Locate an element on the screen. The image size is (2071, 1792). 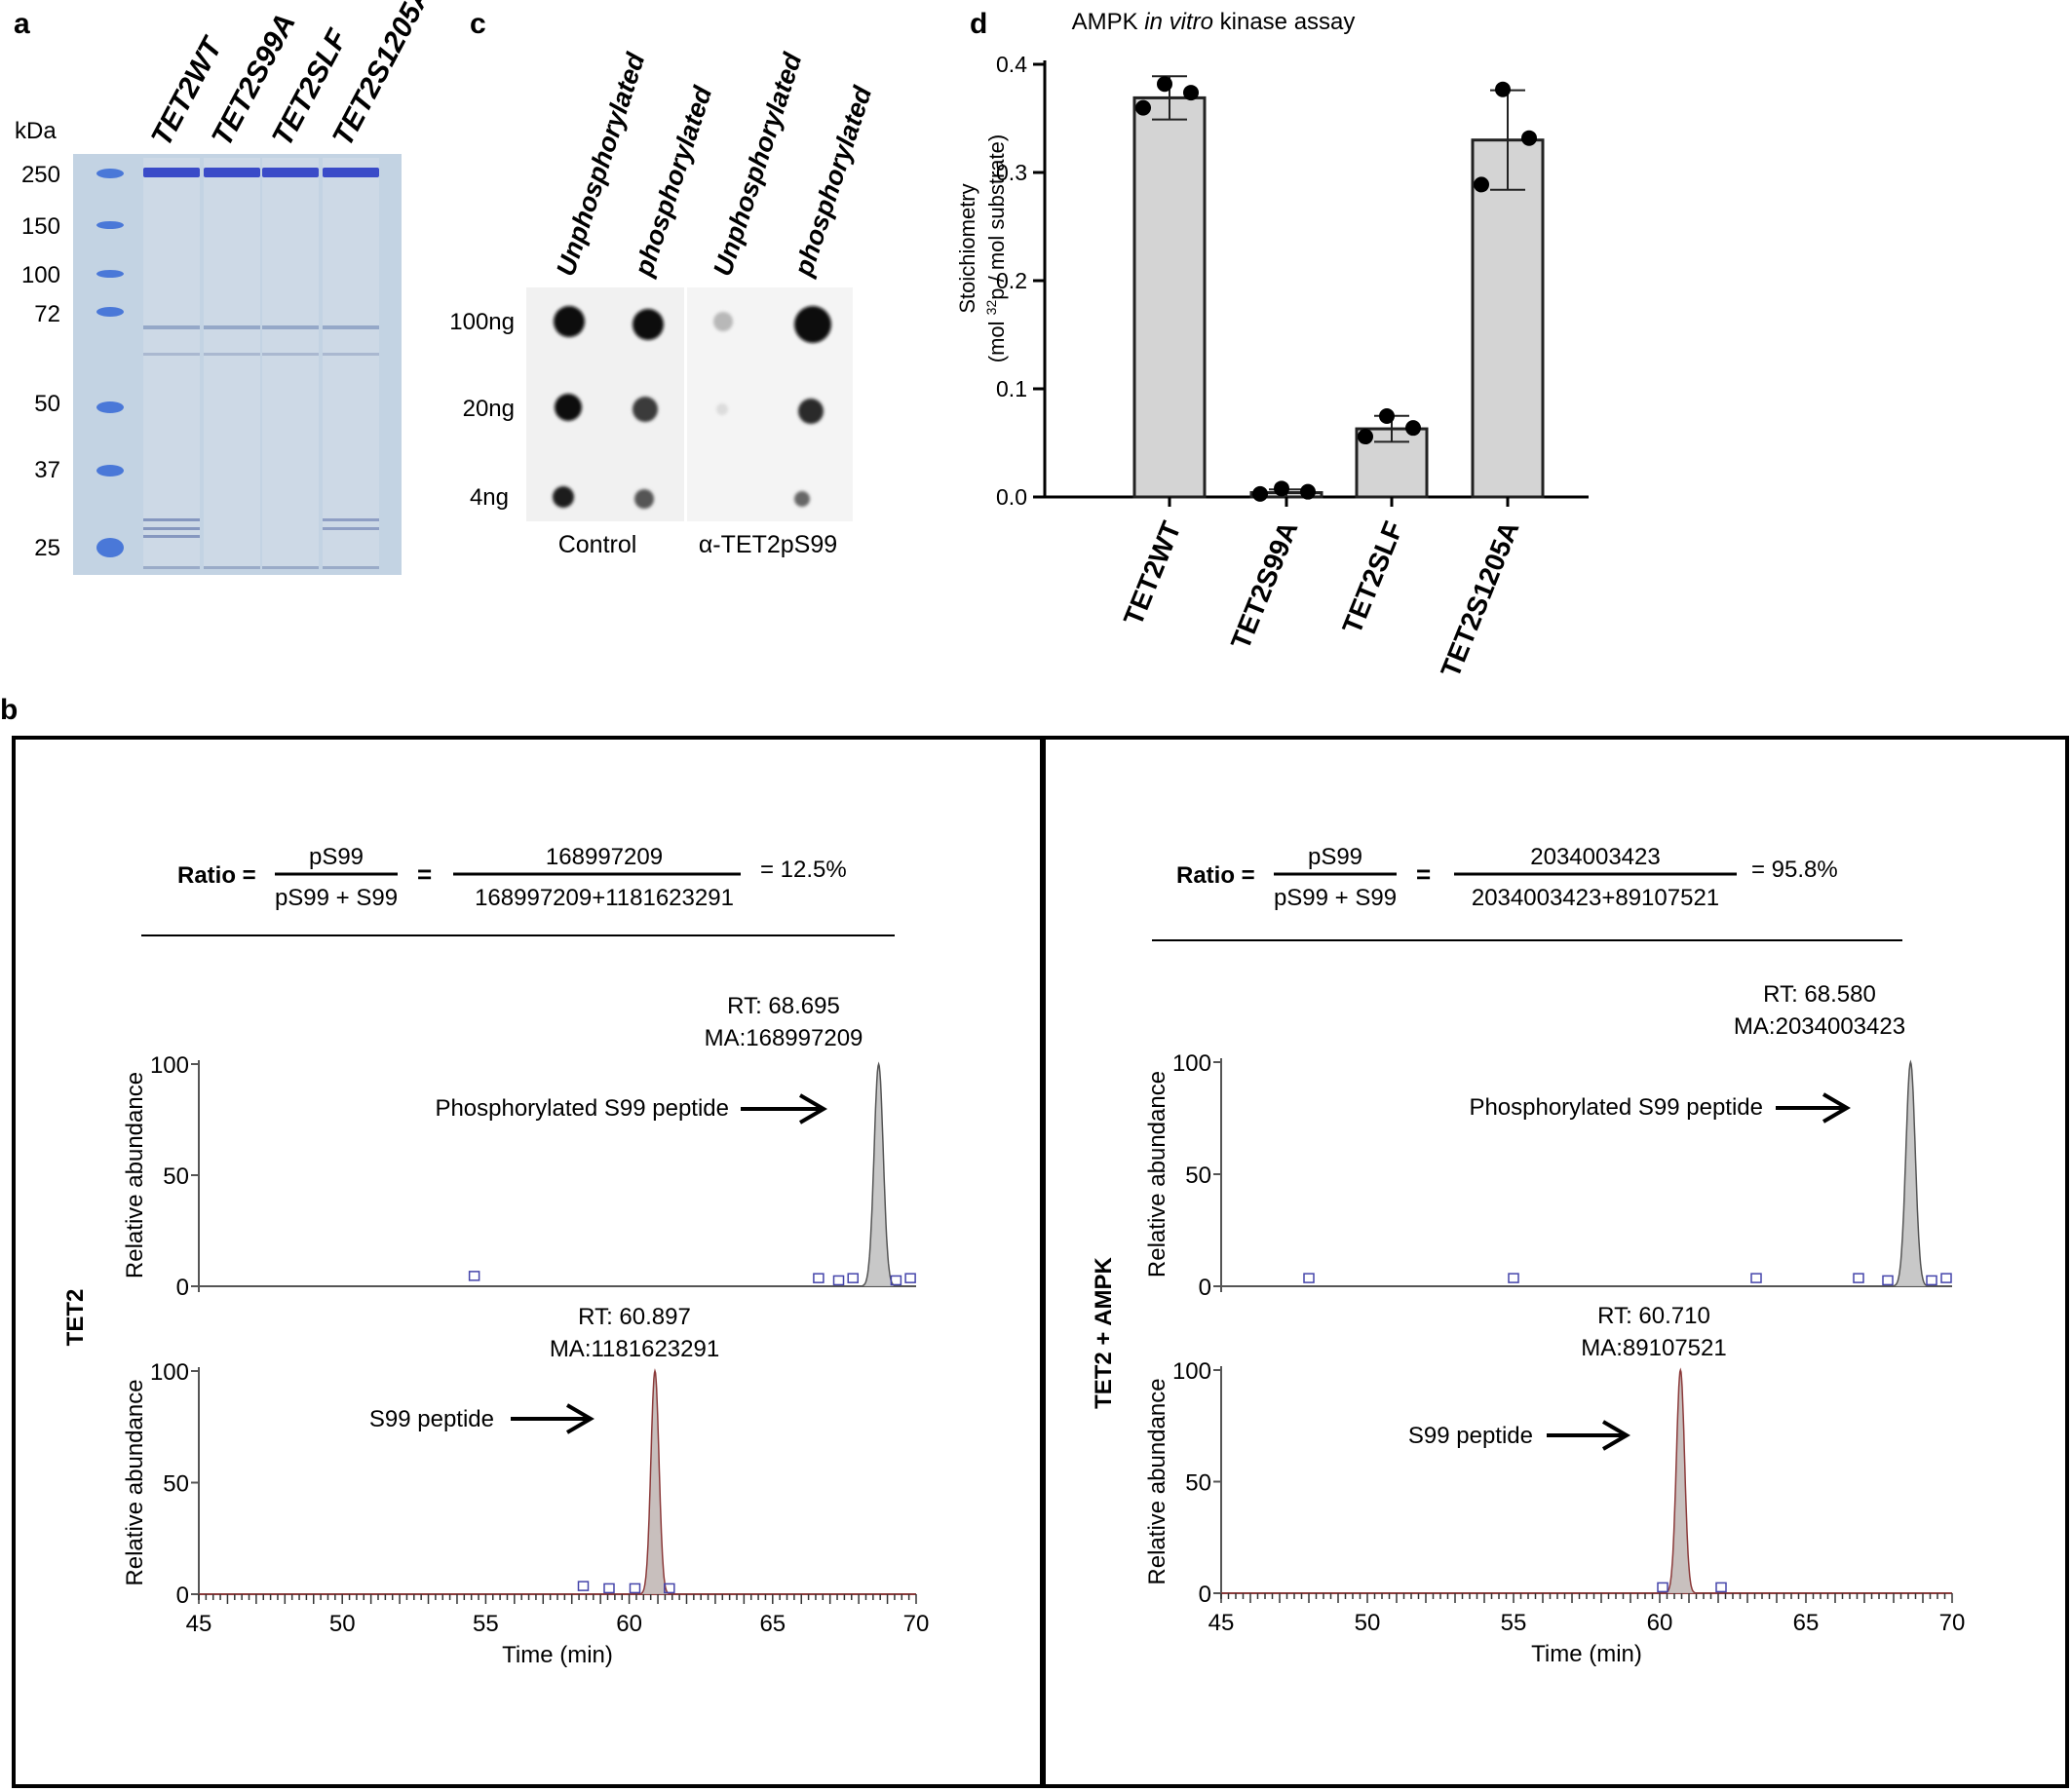
ma-top-right: MA:2034003423 is located at coordinates (1820, 1027).